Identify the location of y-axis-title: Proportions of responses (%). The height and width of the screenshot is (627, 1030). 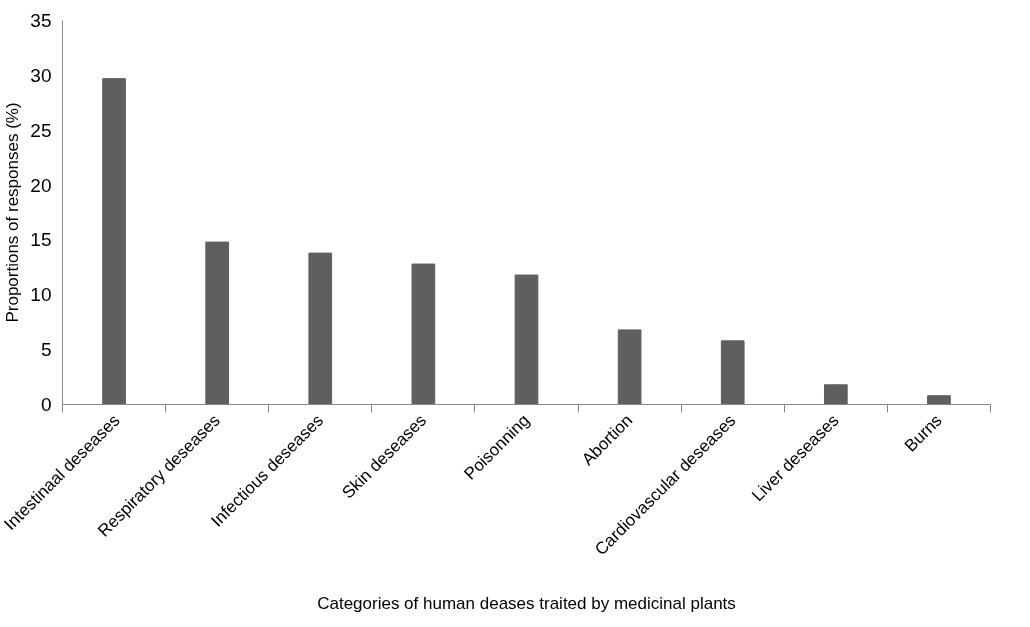
(13, 212).